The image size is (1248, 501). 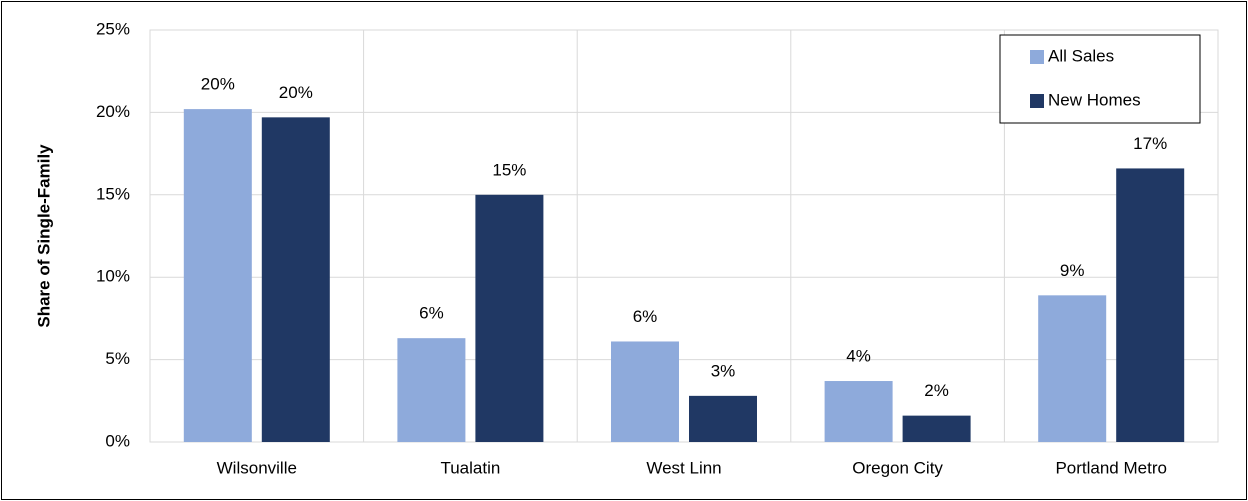 I want to click on y-axis-label: Share of Single-Family, so click(x=43, y=236).